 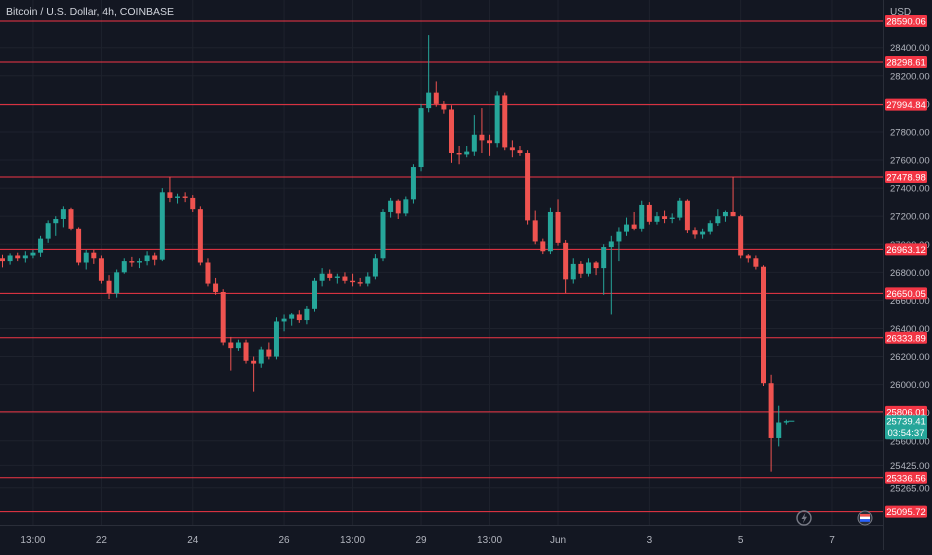 What do you see at coordinates (193, 540) in the screenshot?
I see `time-tick-label: 24` at bounding box center [193, 540].